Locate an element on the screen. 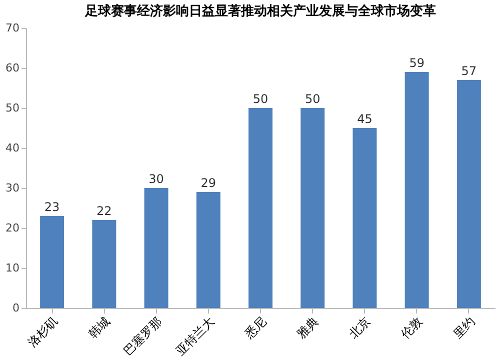 The height and width of the screenshot is (362, 500). x-tick-label: 北京 is located at coordinates (360, 327).